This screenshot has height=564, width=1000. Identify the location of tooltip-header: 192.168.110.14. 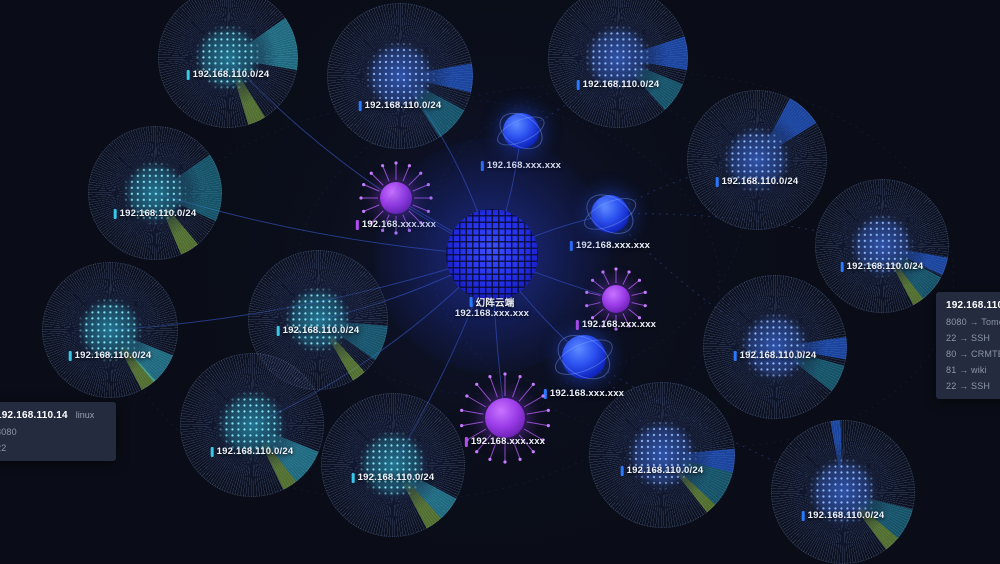
(973, 305).